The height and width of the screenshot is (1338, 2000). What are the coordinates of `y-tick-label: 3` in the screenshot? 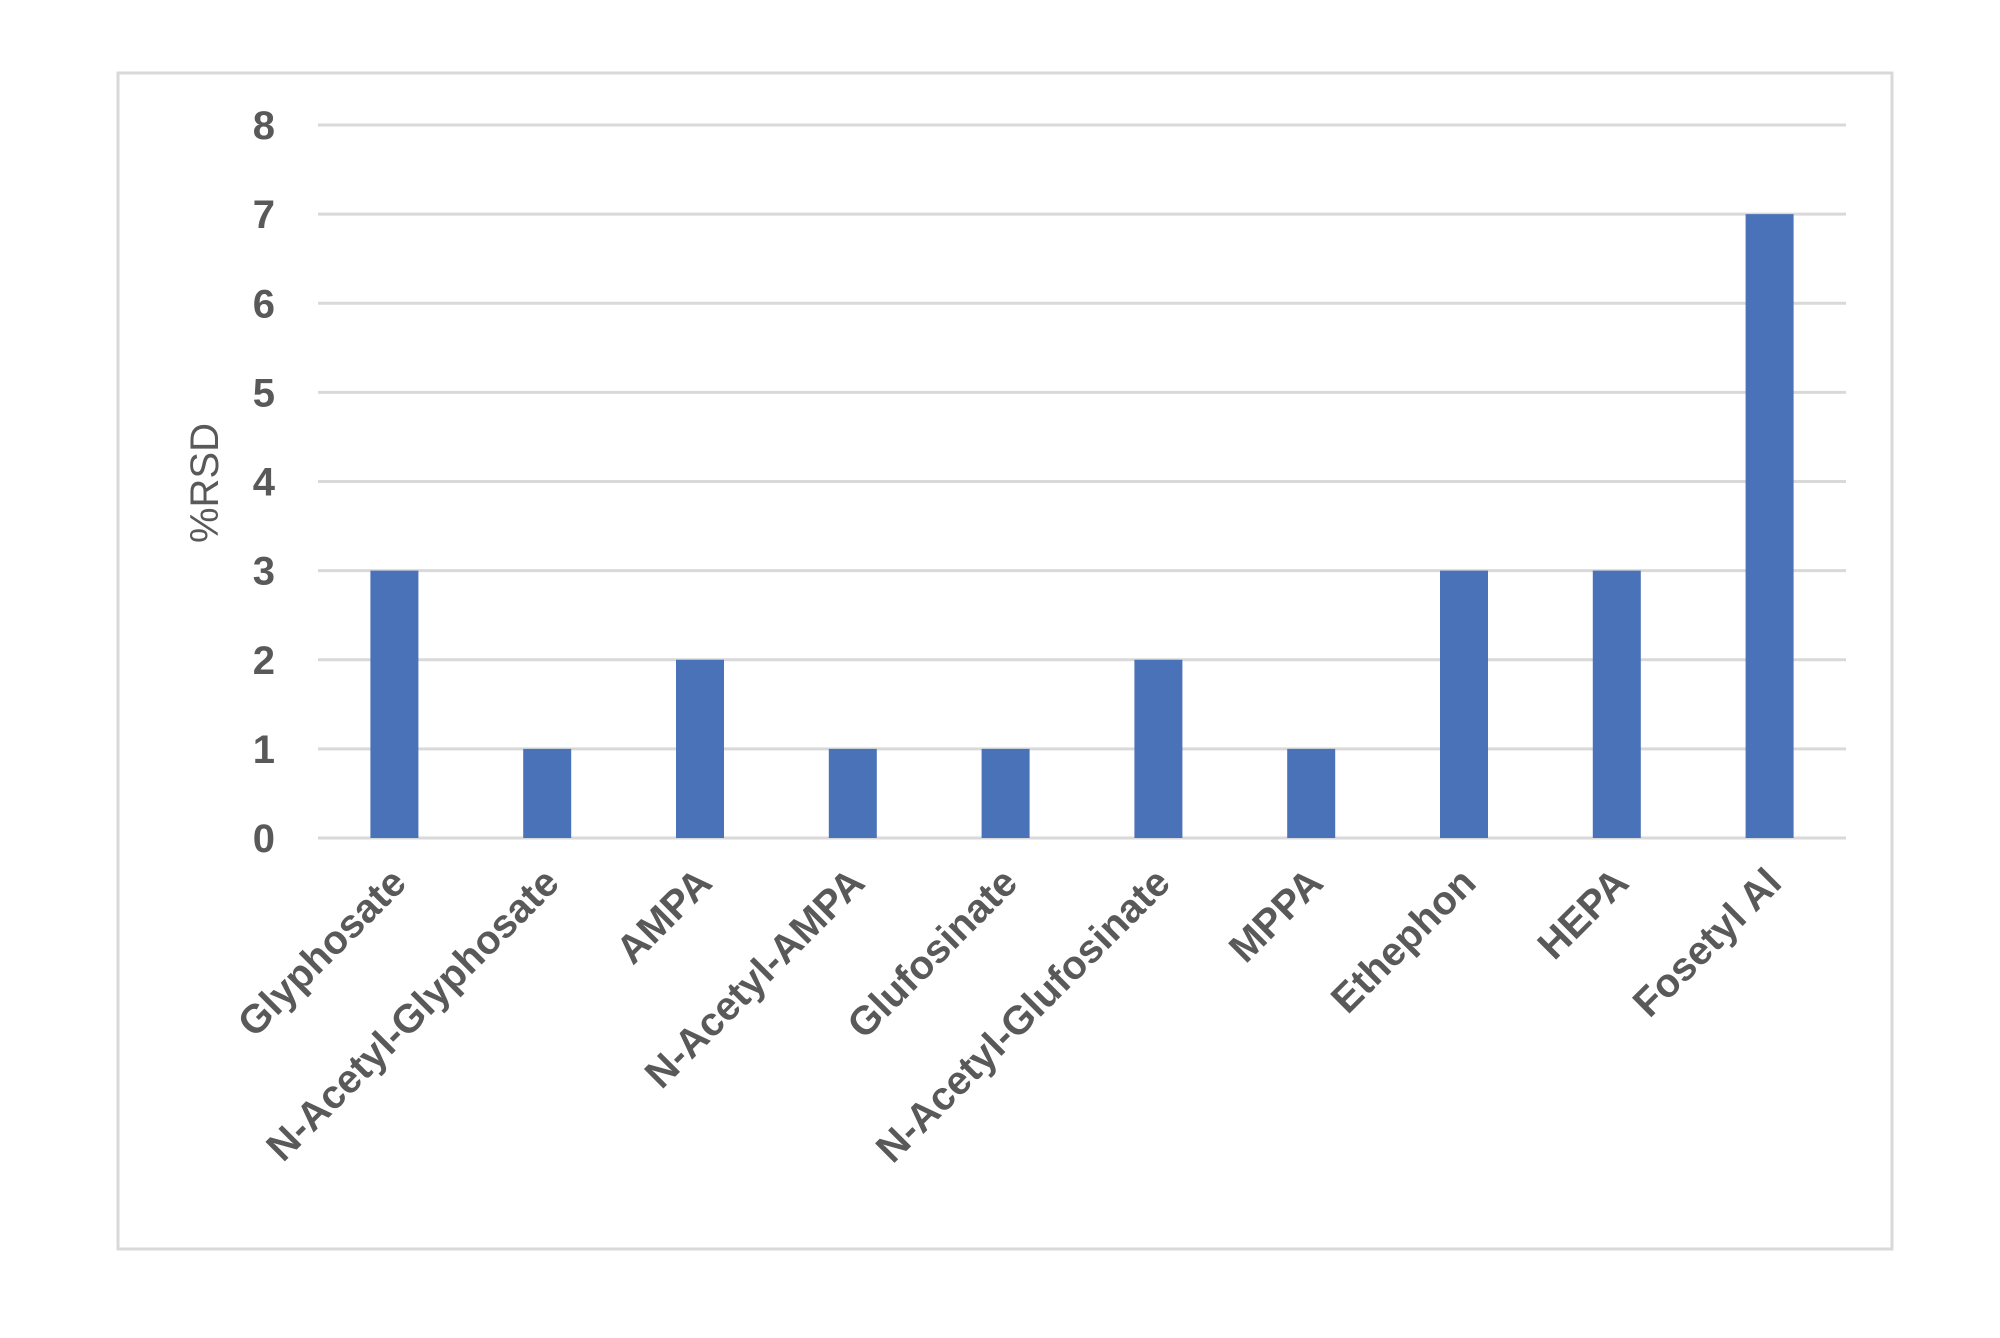 It's located at (264, 572).